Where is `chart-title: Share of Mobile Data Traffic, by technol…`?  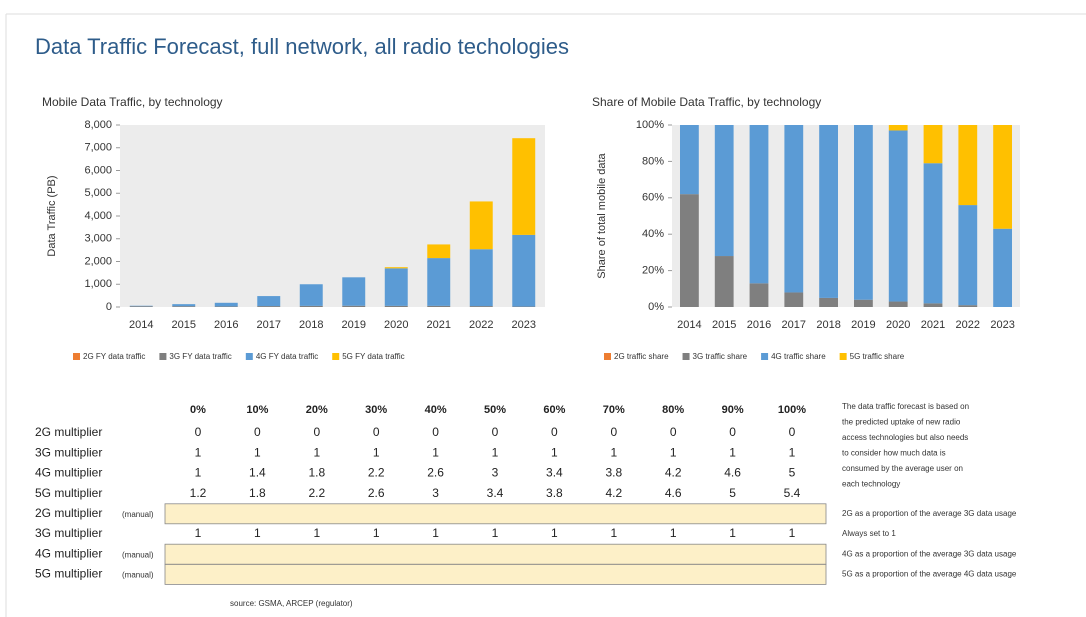
chart-title: Share of Mobile Data Traffic, by technol… is located at coordinates (706, 102).